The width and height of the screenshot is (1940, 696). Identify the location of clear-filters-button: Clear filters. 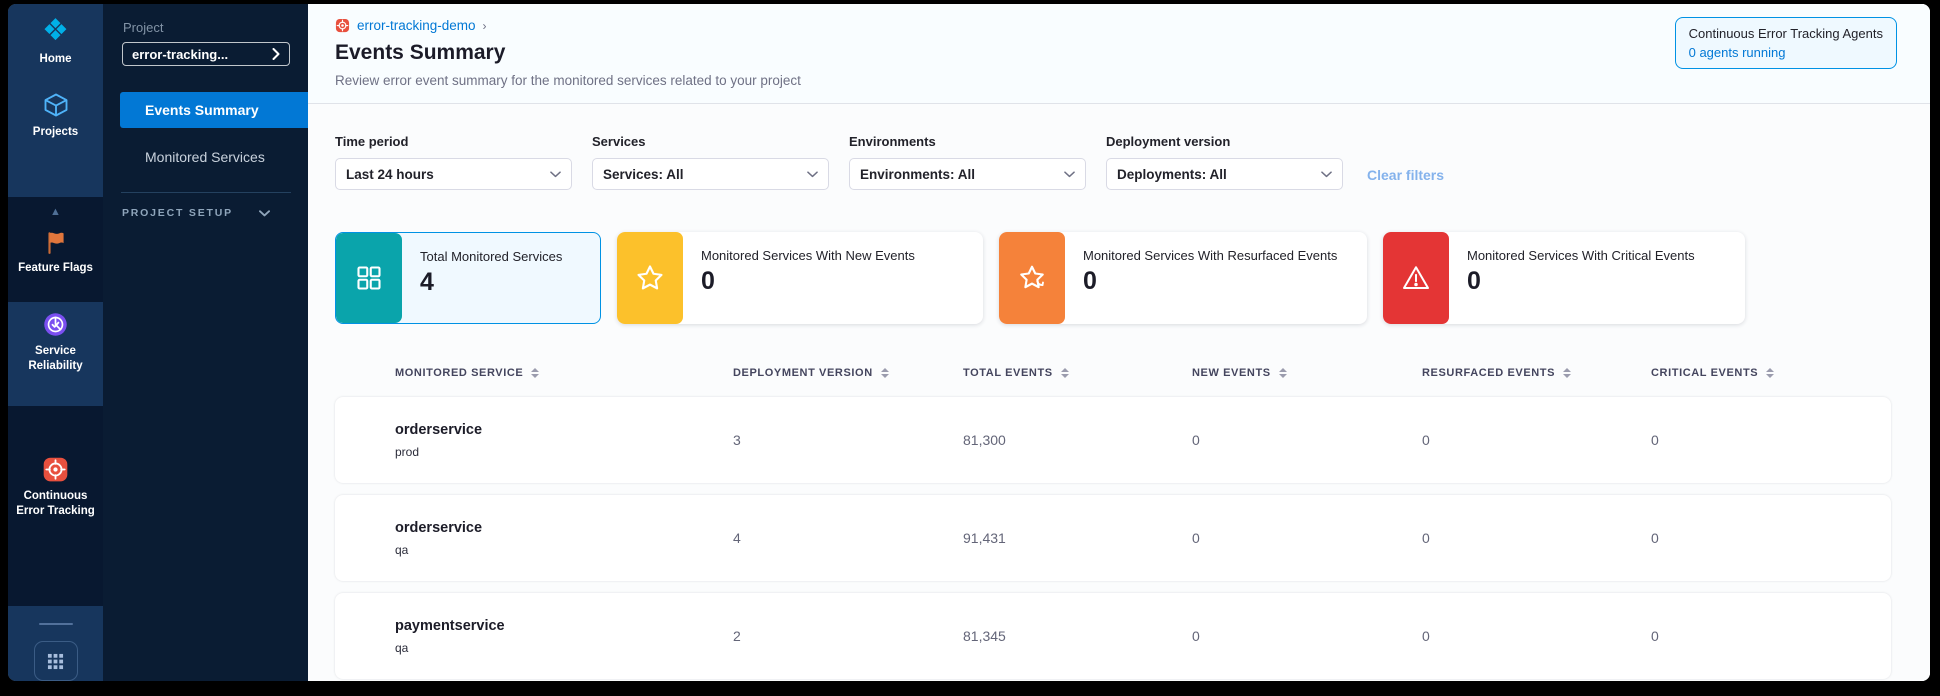
(1406, 175).